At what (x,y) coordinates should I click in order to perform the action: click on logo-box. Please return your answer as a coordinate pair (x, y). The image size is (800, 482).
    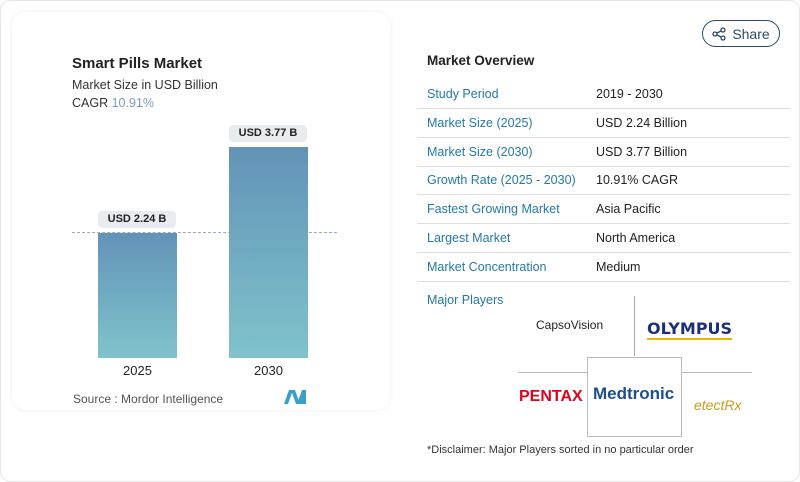
    Looking at the image, I should click on (634, 397).